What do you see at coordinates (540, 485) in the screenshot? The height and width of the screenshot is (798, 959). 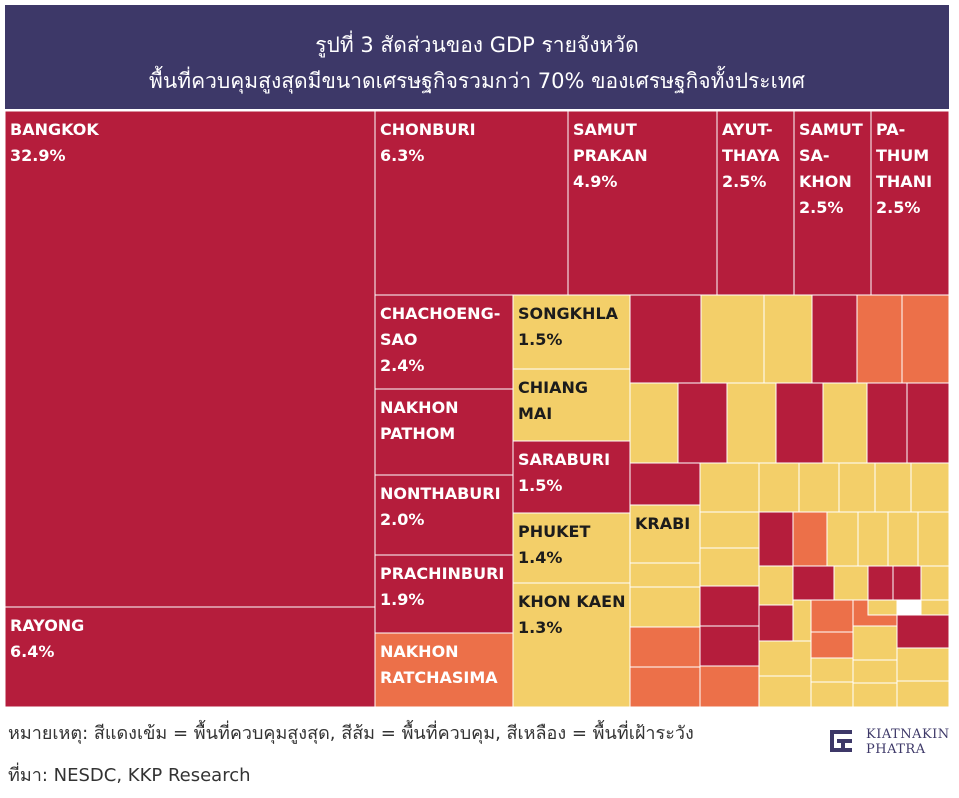 I see `treemap-value-saraburi: 1.5%` at bounding box center [540, 485].